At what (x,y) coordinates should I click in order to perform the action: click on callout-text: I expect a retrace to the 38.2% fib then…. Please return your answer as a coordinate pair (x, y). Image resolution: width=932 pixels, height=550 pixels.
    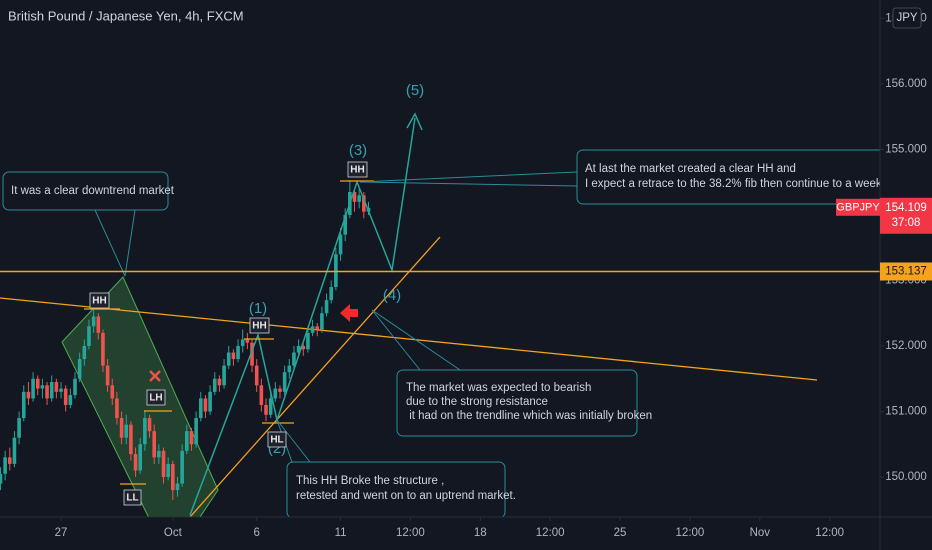
    Looking at the image, I should click on (746, 184).